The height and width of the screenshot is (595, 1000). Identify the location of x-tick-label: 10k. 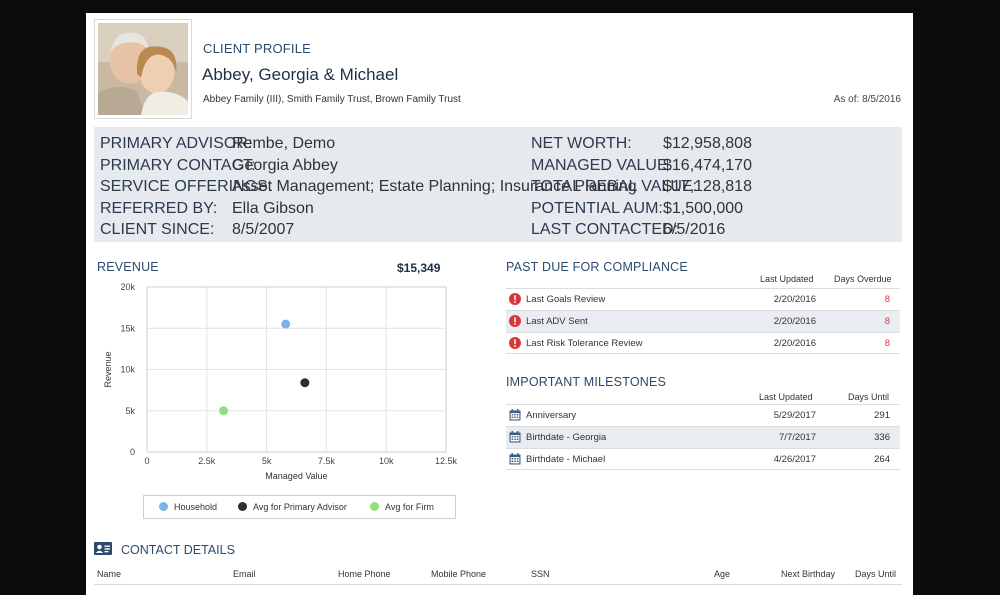
(386, 461).